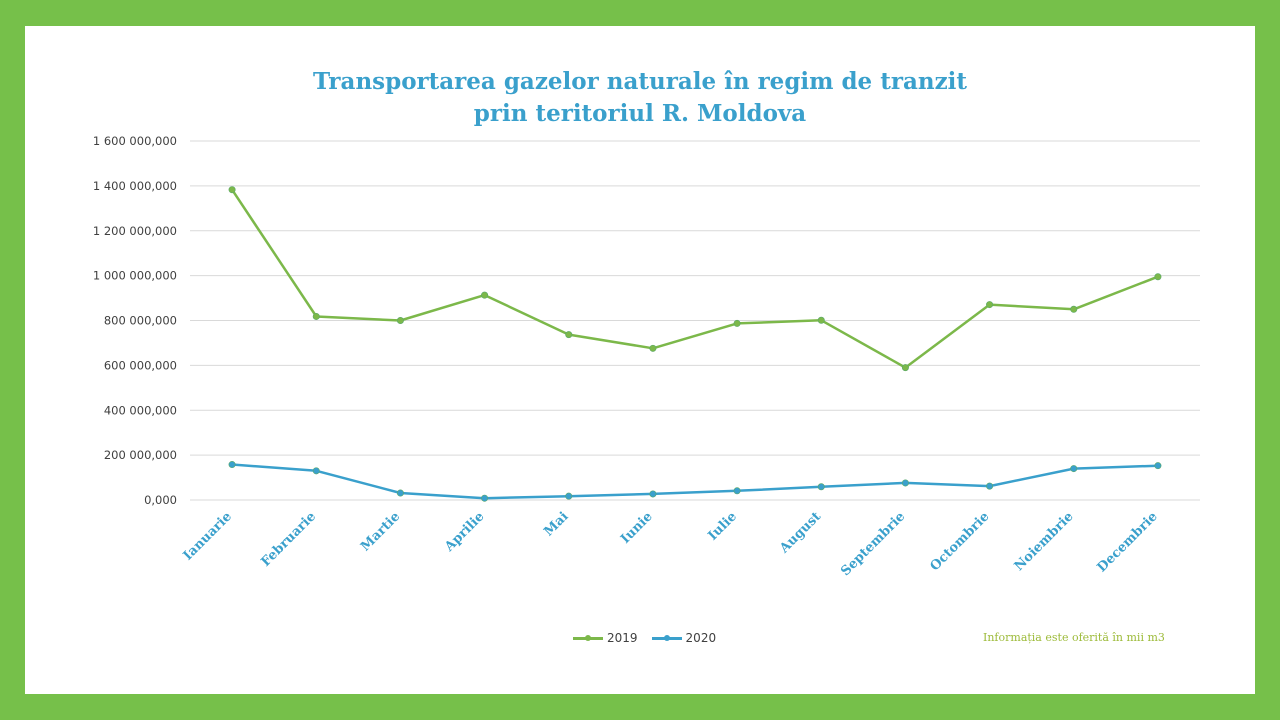  What do you see at coordinates (684, 638) in the screenshot?
I see `legend-item-2020: 2020` at bounding box center [684, 638].